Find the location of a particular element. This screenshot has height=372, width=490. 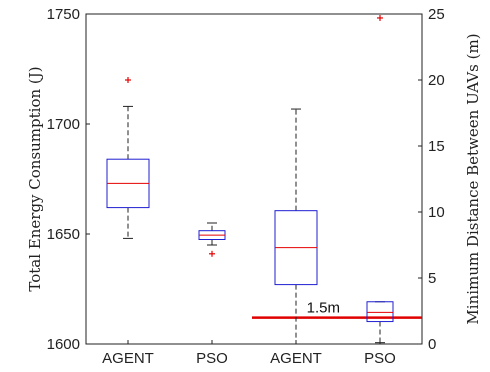

right-axis-tick-label: 15 is located at coordinates (436, 146).